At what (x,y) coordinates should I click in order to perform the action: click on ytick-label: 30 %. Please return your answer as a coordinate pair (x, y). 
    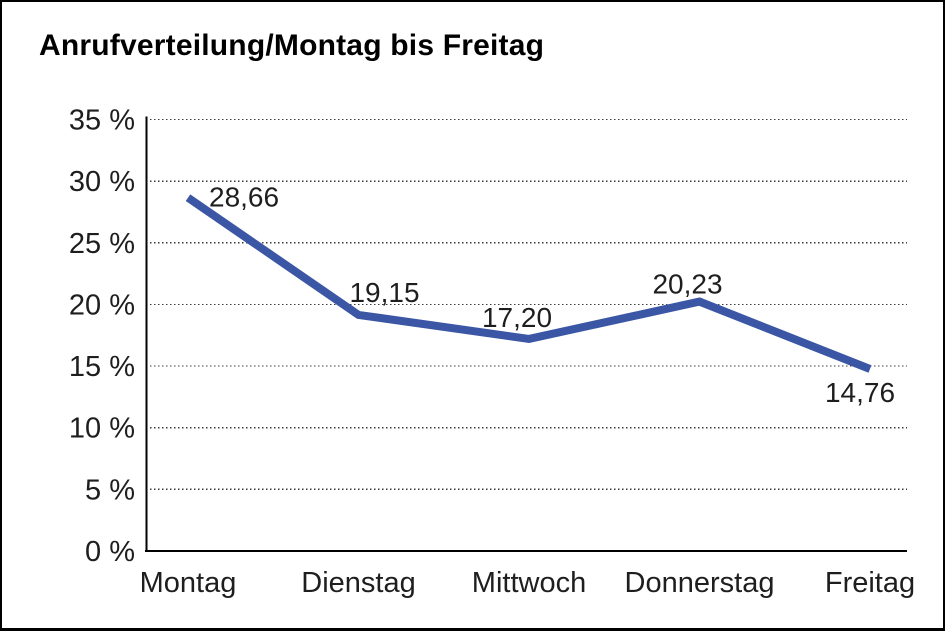
    Looking at the image, I should click on (102, 182).